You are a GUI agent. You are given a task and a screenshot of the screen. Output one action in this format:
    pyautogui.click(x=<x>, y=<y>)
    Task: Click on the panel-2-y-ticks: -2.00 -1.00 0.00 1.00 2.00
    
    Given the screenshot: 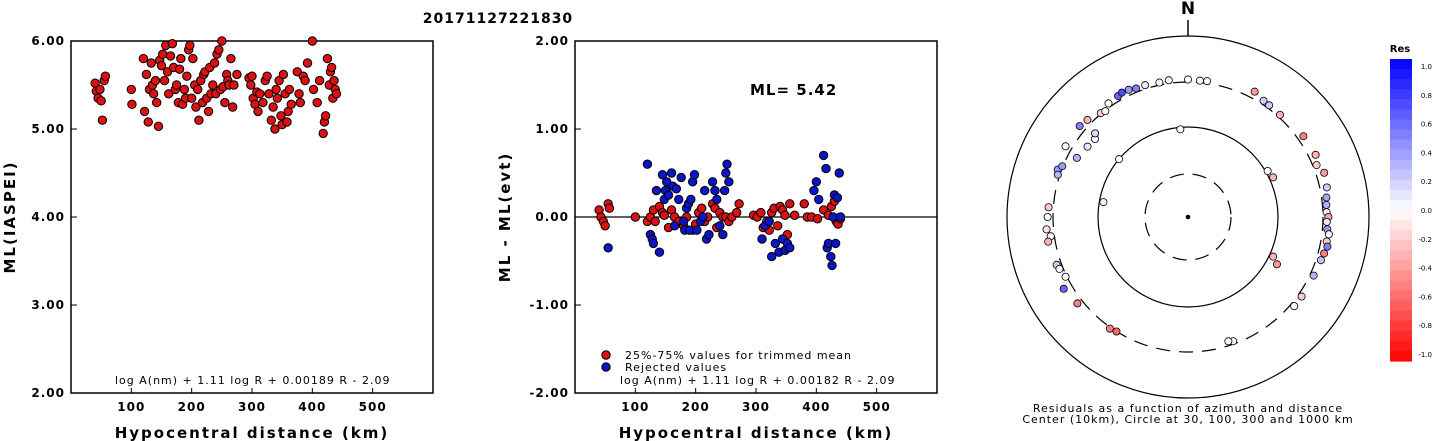 What is the action you would take?
    pyautogui.click(x=555, y=217)
    